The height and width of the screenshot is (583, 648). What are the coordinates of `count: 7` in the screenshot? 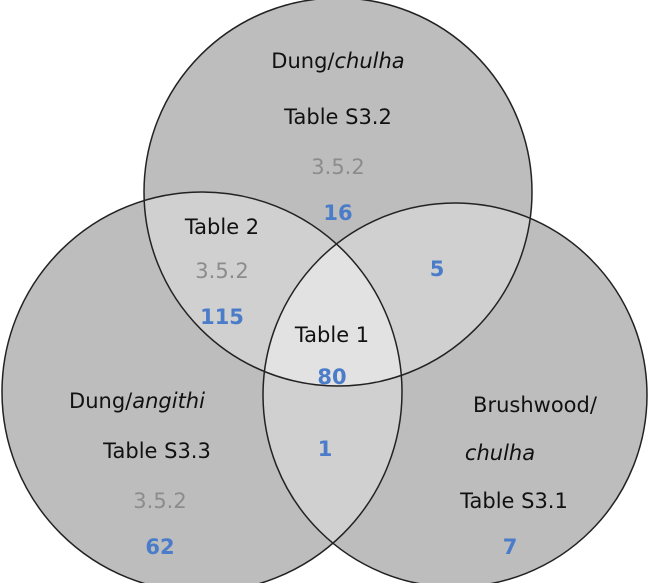 It's located at (510, 547).